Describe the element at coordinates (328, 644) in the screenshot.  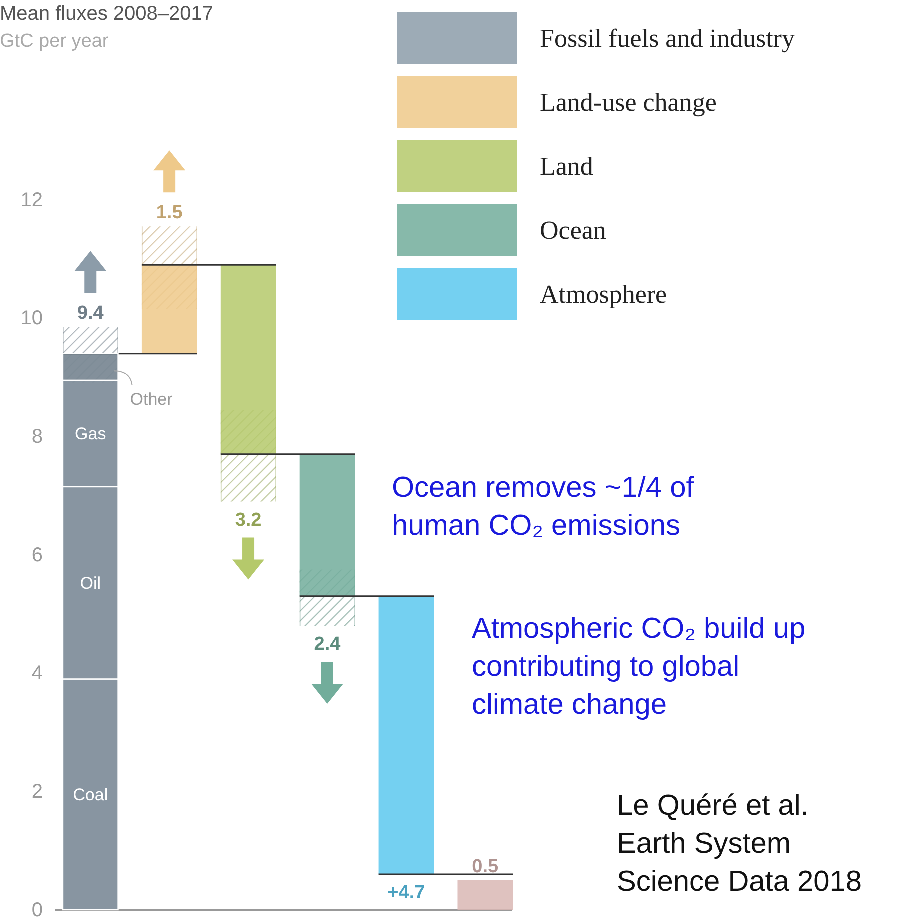
I see `data-label: 2.4` at that location.